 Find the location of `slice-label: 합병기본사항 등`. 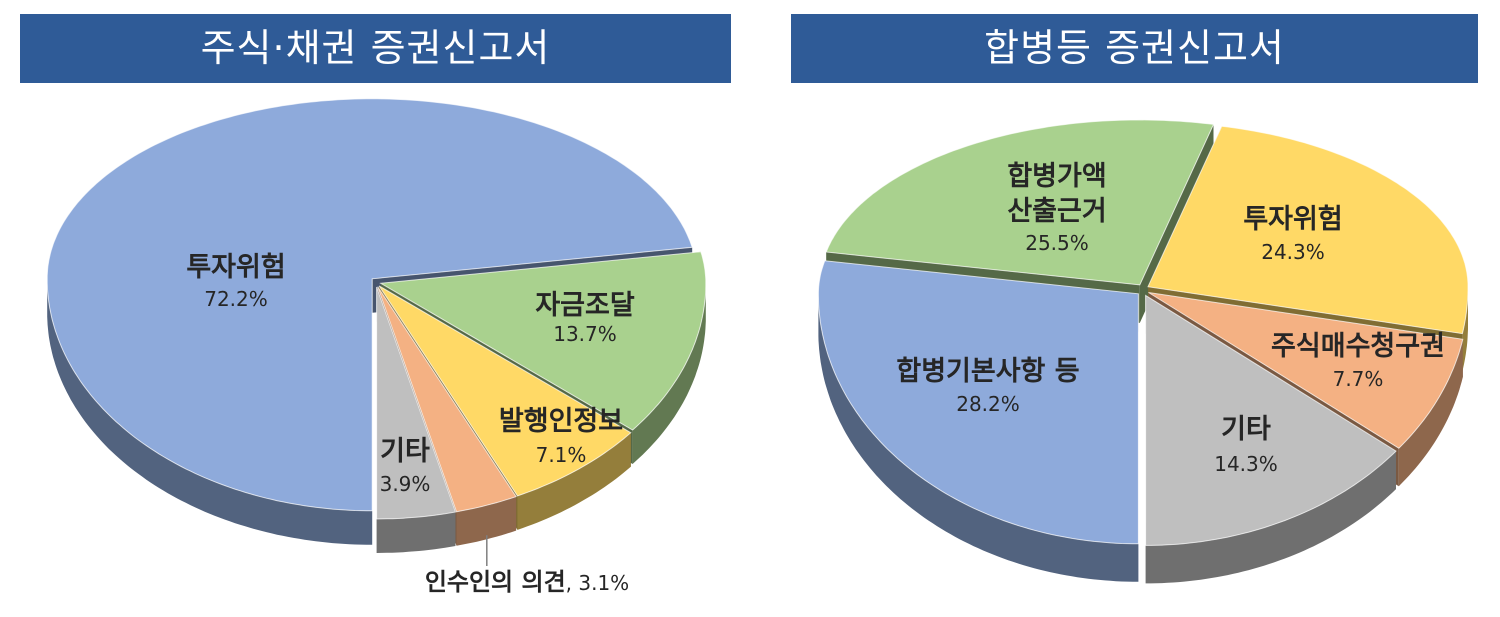

slice-label: 합병기본사항 등 is located at coordinates (987, 371).